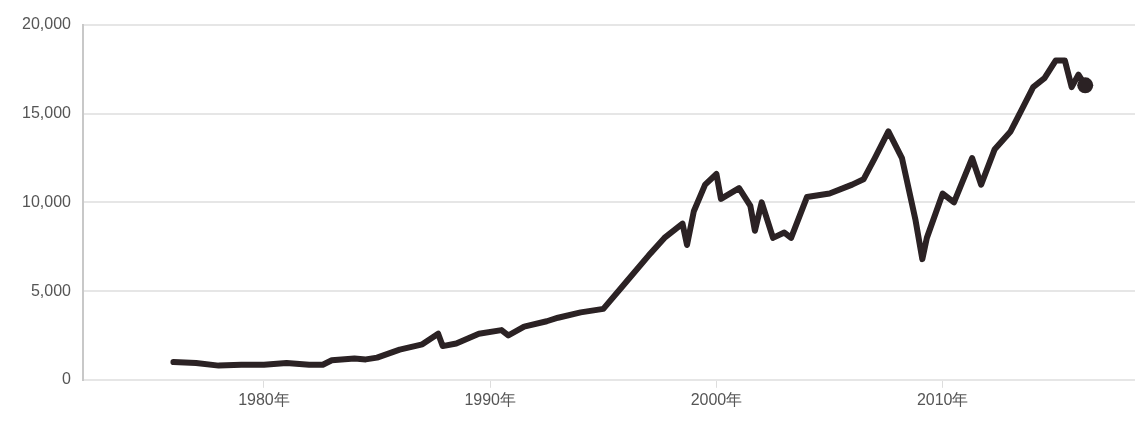 The width and height of the screenshot is (1145, 423). Describe the element at coordinates (490, 399) in the screenshot. I see `x-tick-label: 1990年` at that location.